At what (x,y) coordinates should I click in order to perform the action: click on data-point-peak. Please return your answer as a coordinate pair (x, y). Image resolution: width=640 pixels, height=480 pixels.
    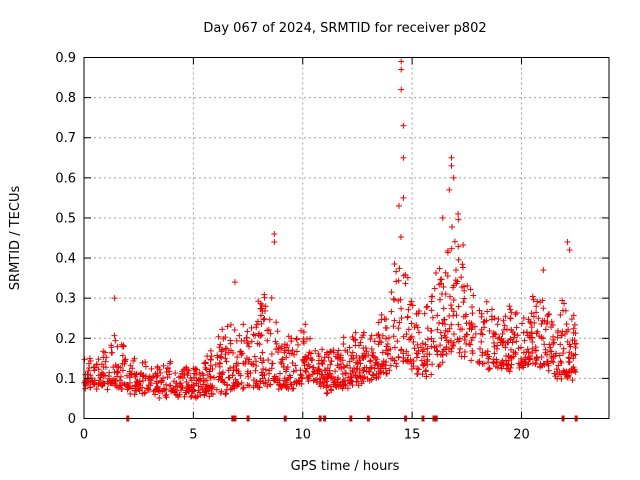
    Looking at the image, I should click on (399, 205).